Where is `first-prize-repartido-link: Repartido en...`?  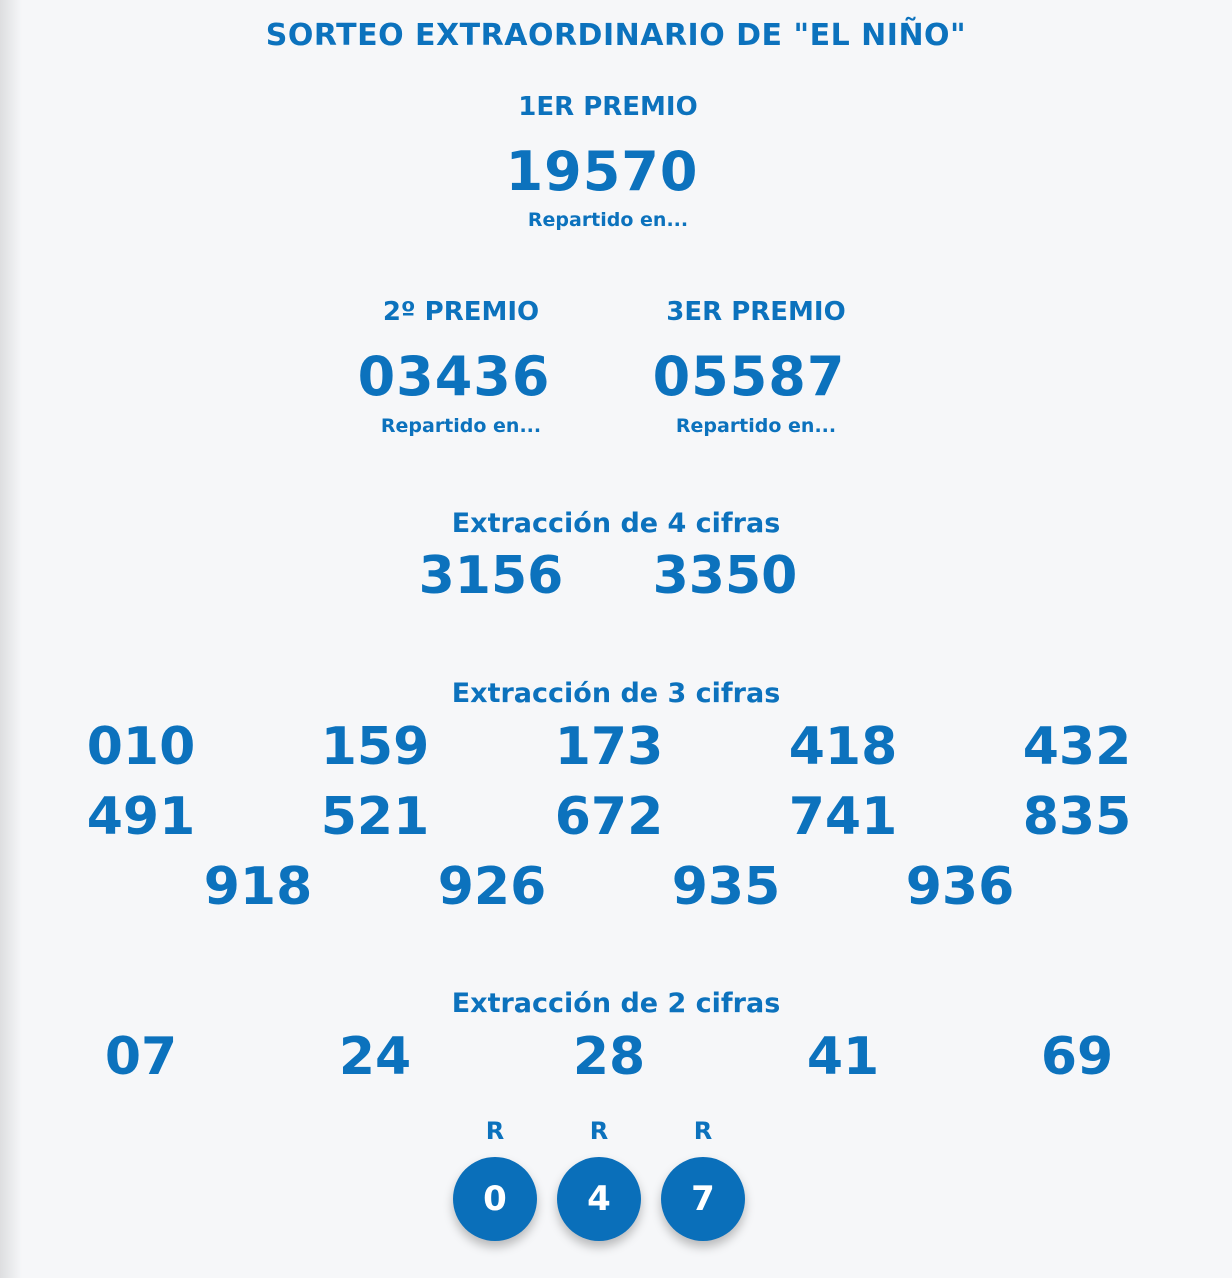
first-prize-repartido-link: Repartido en... is located at coordinates (608, 220).